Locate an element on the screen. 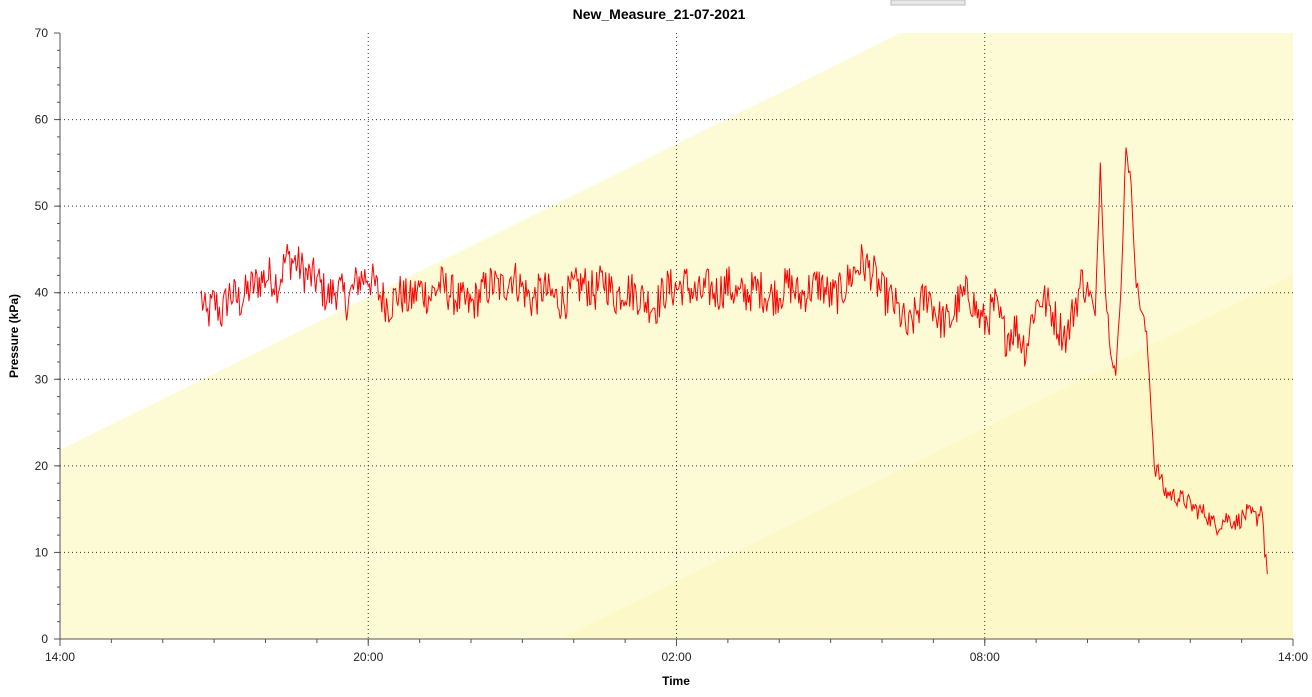 The image size is (1312, 697). y-tick-label: 40 is located at coordinates (42, 293).